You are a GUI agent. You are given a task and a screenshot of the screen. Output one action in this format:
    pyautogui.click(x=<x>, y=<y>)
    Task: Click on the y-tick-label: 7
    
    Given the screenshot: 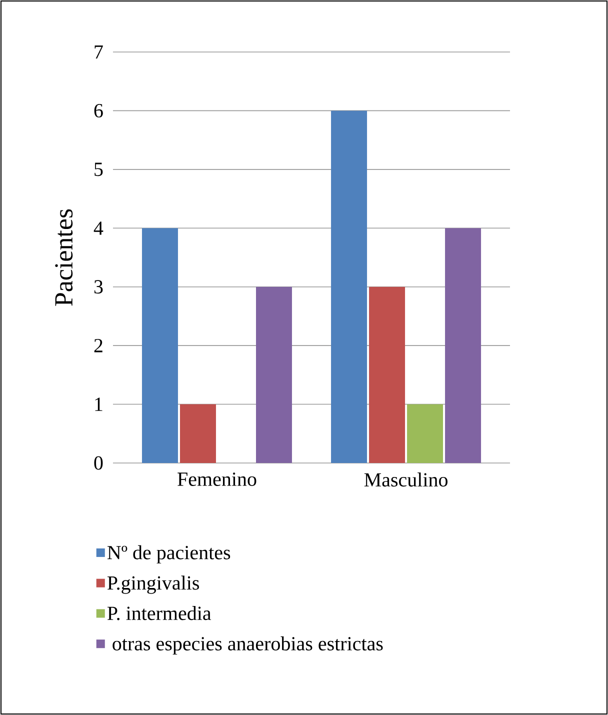 What is the action you would take?
    pyautogui.click(x=98, y=52)
    